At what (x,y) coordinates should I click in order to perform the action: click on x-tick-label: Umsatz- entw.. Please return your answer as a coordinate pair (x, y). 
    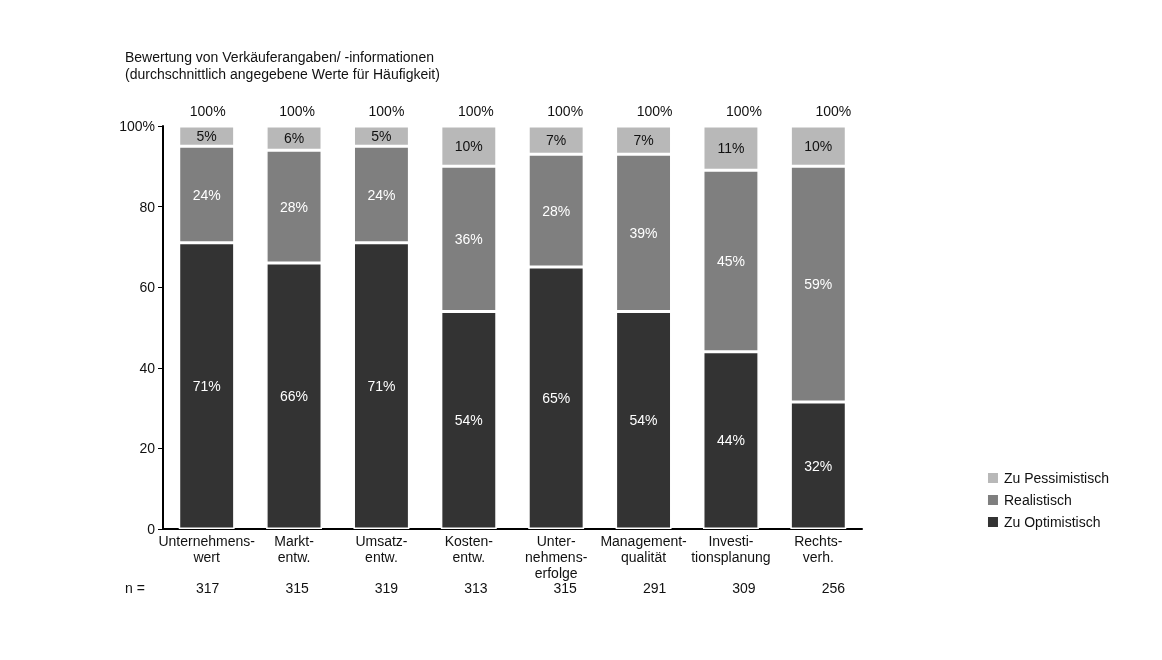
    Looking at the image, I should click on (381, 549).